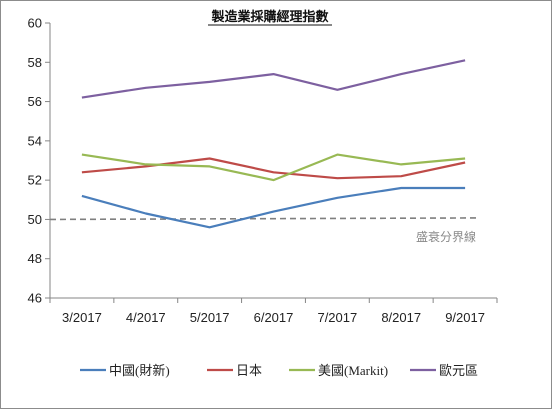  What do you see at coordinates (337, 317) in the screenshot?
I see `x-tick-label: 7/2017` at bounding box center [337, 317].